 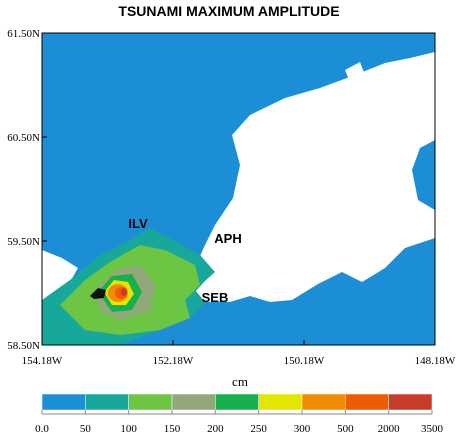 What do you see at coordinates (23, 138) in the screenshot?
I see `y-tick-label: 60.50N` at bounding box center [23, 138].